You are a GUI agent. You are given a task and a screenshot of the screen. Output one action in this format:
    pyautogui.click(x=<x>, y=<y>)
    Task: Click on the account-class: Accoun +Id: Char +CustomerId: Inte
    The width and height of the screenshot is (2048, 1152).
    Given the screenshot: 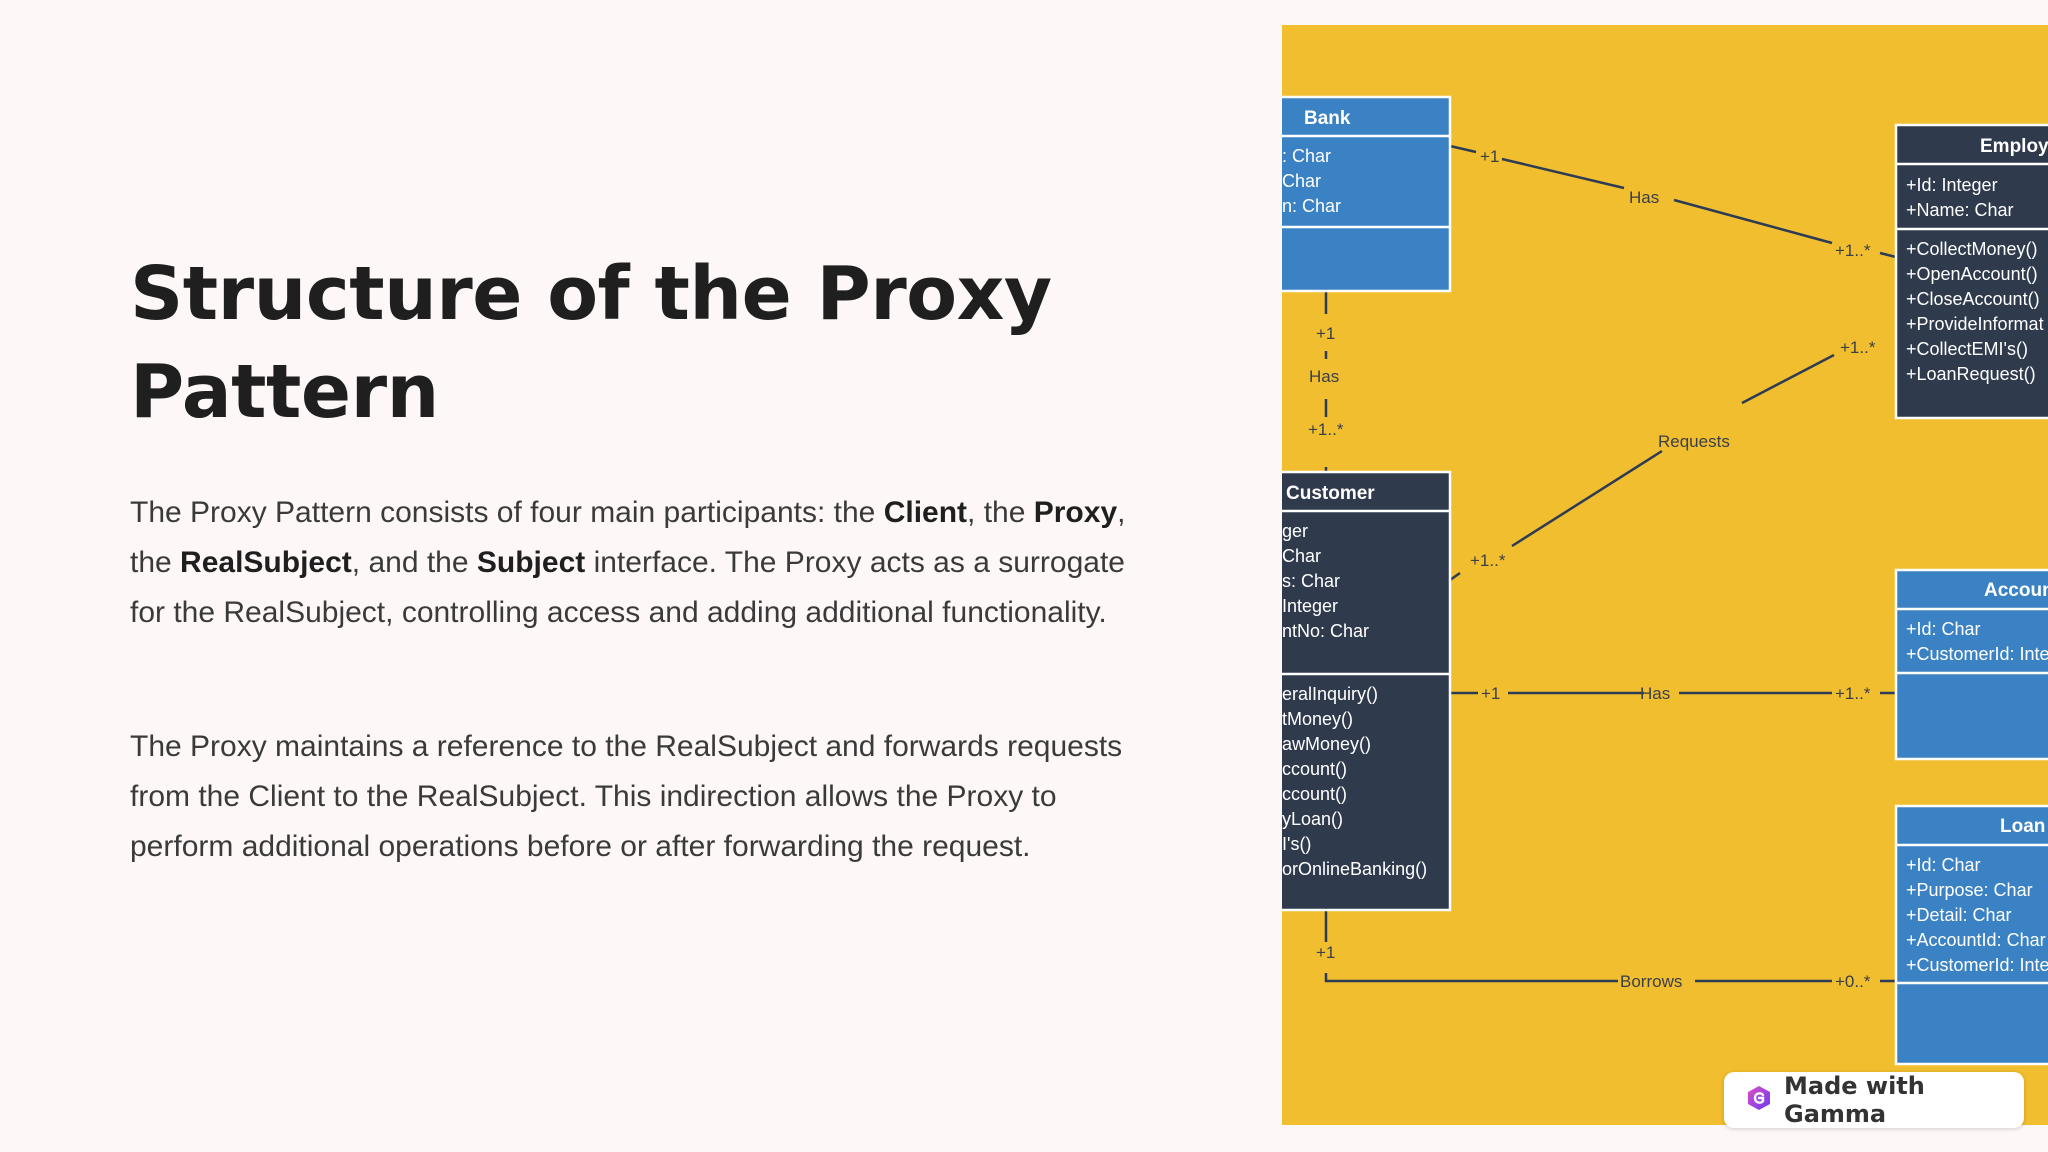 What is the action you would take?
    pyautogui.click(x=1971, y=664)
    